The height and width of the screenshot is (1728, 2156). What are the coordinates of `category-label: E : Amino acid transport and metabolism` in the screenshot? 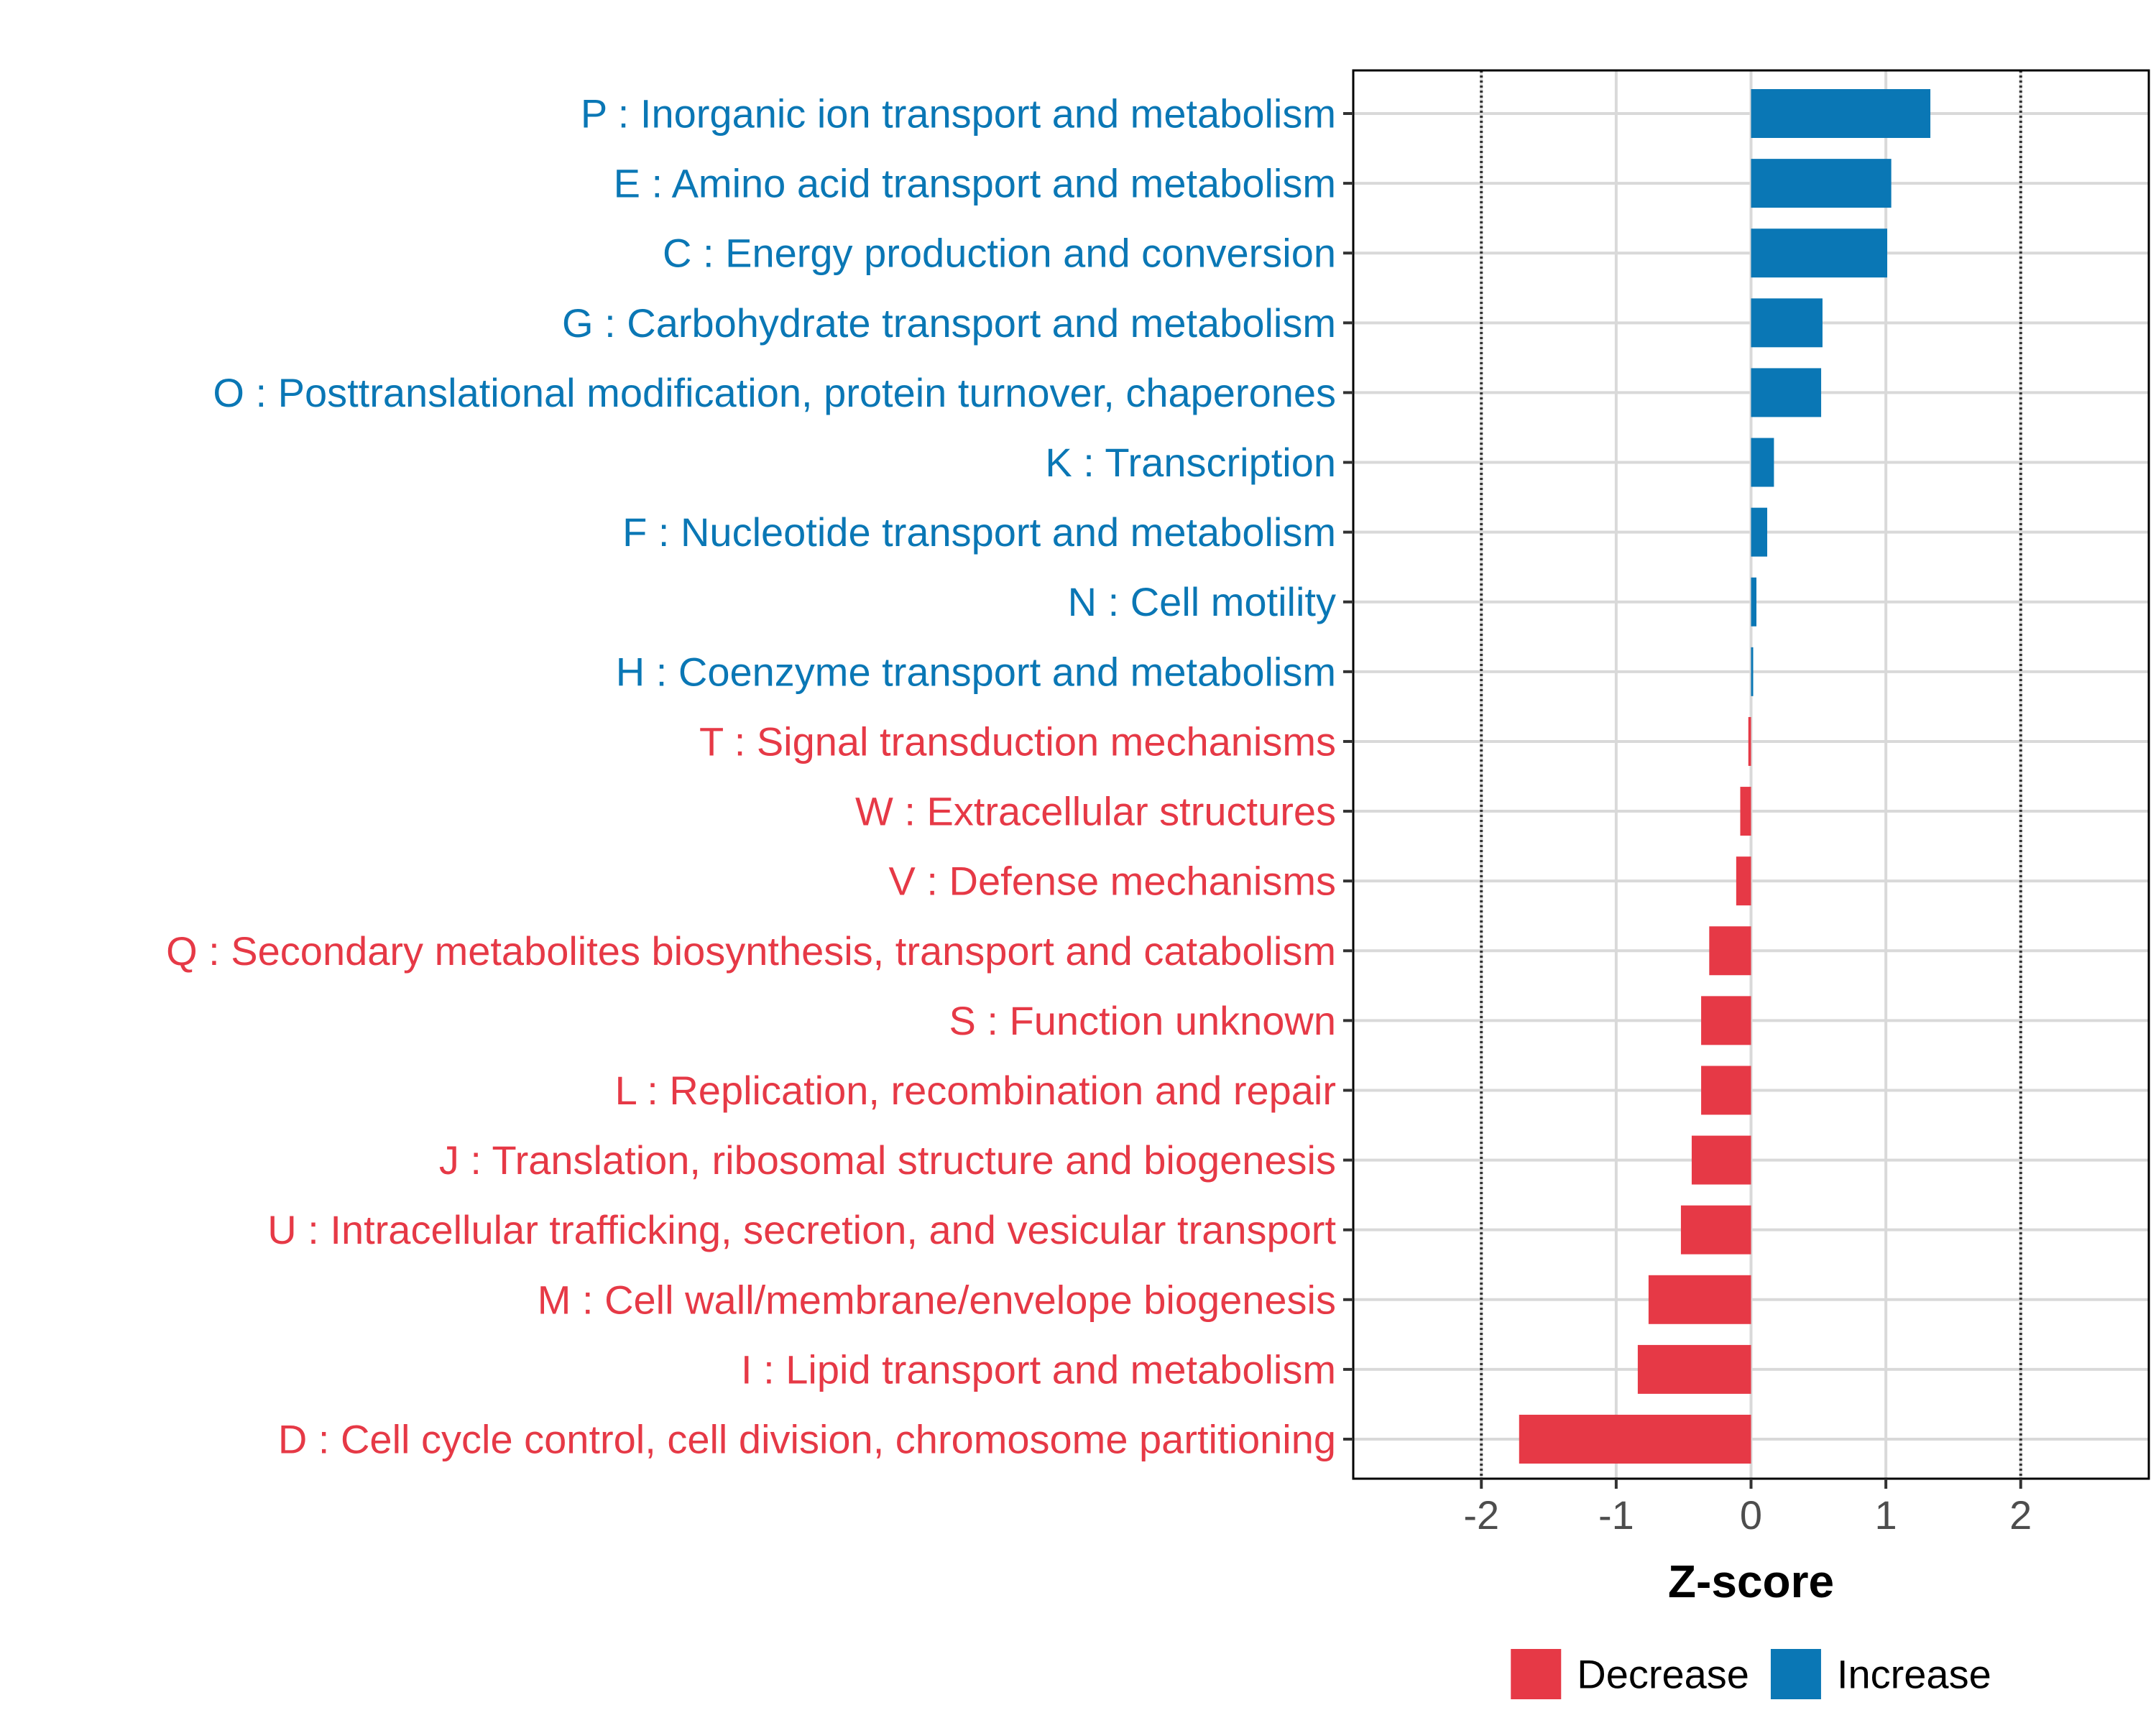 It's located at (975, 184).